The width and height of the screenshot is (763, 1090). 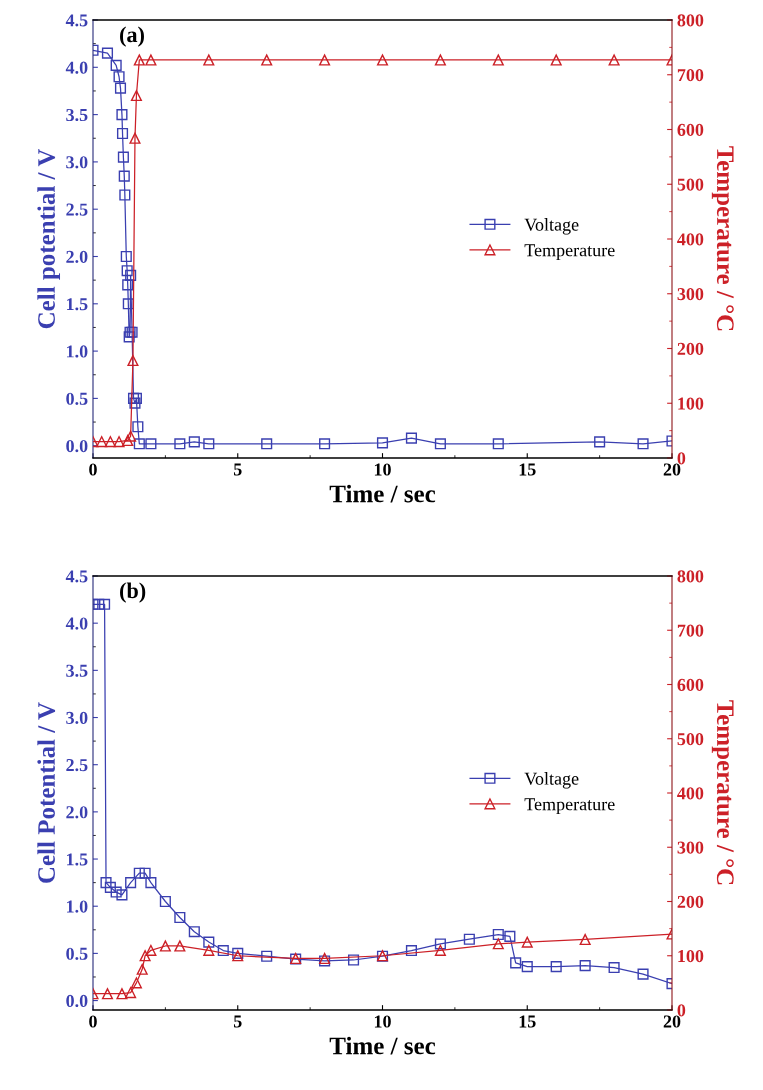 What do you see at coordinates (382, 1021) in the screenshot?
I see `x-tick-label: 10` at bounding box center [382, 1021].